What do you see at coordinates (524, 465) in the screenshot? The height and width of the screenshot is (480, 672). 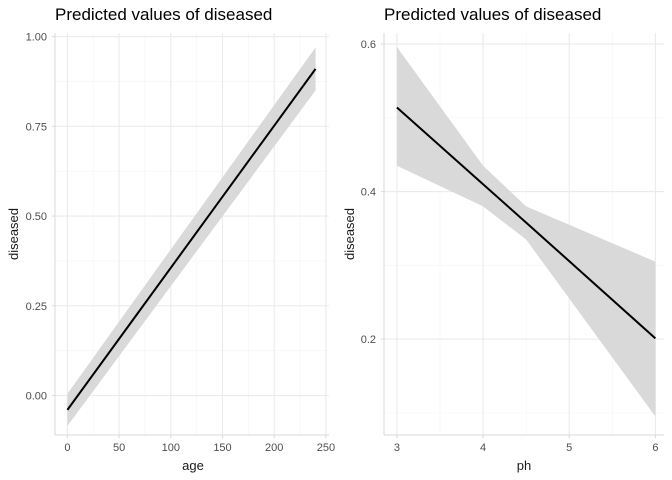 I see `ph-panel-x-axis-title: ph` at bounding box center [524, 465].